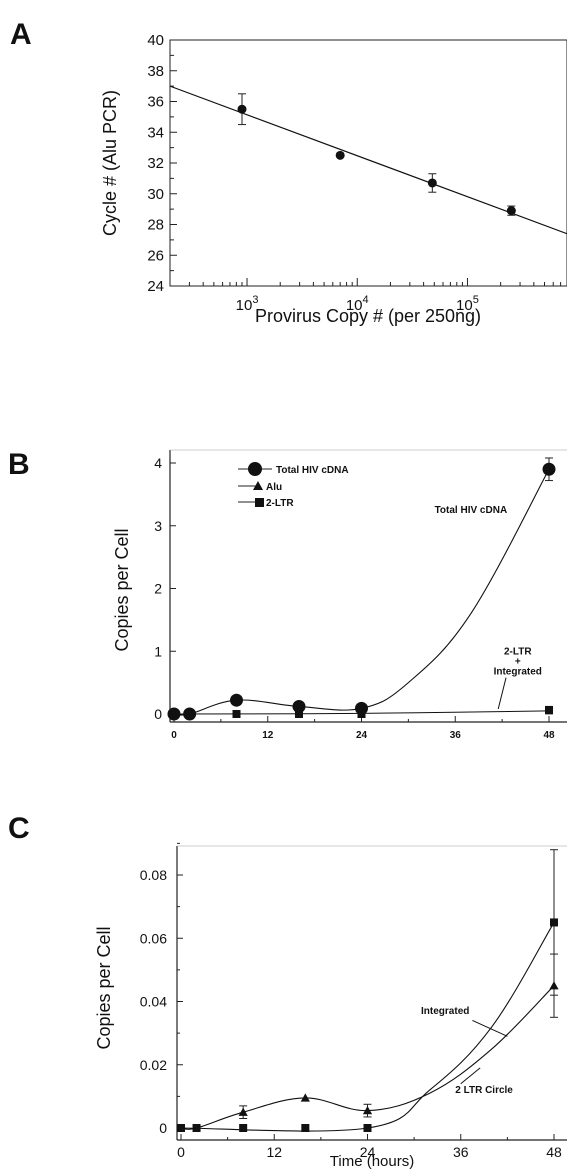 This screenshot has height=1172, width=567. Describe the element at coordinates (274, 1152) in the screenshot. I see `chart-c-xtick-label: 12` at that location.